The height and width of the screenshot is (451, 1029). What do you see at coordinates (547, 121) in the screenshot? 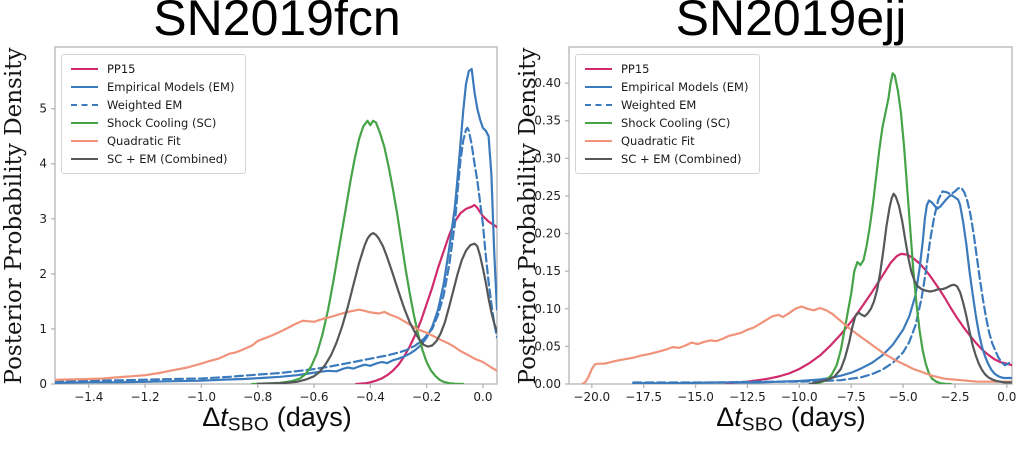
I see `y-tick-label: 0.35` at bounding box center [547, 121].